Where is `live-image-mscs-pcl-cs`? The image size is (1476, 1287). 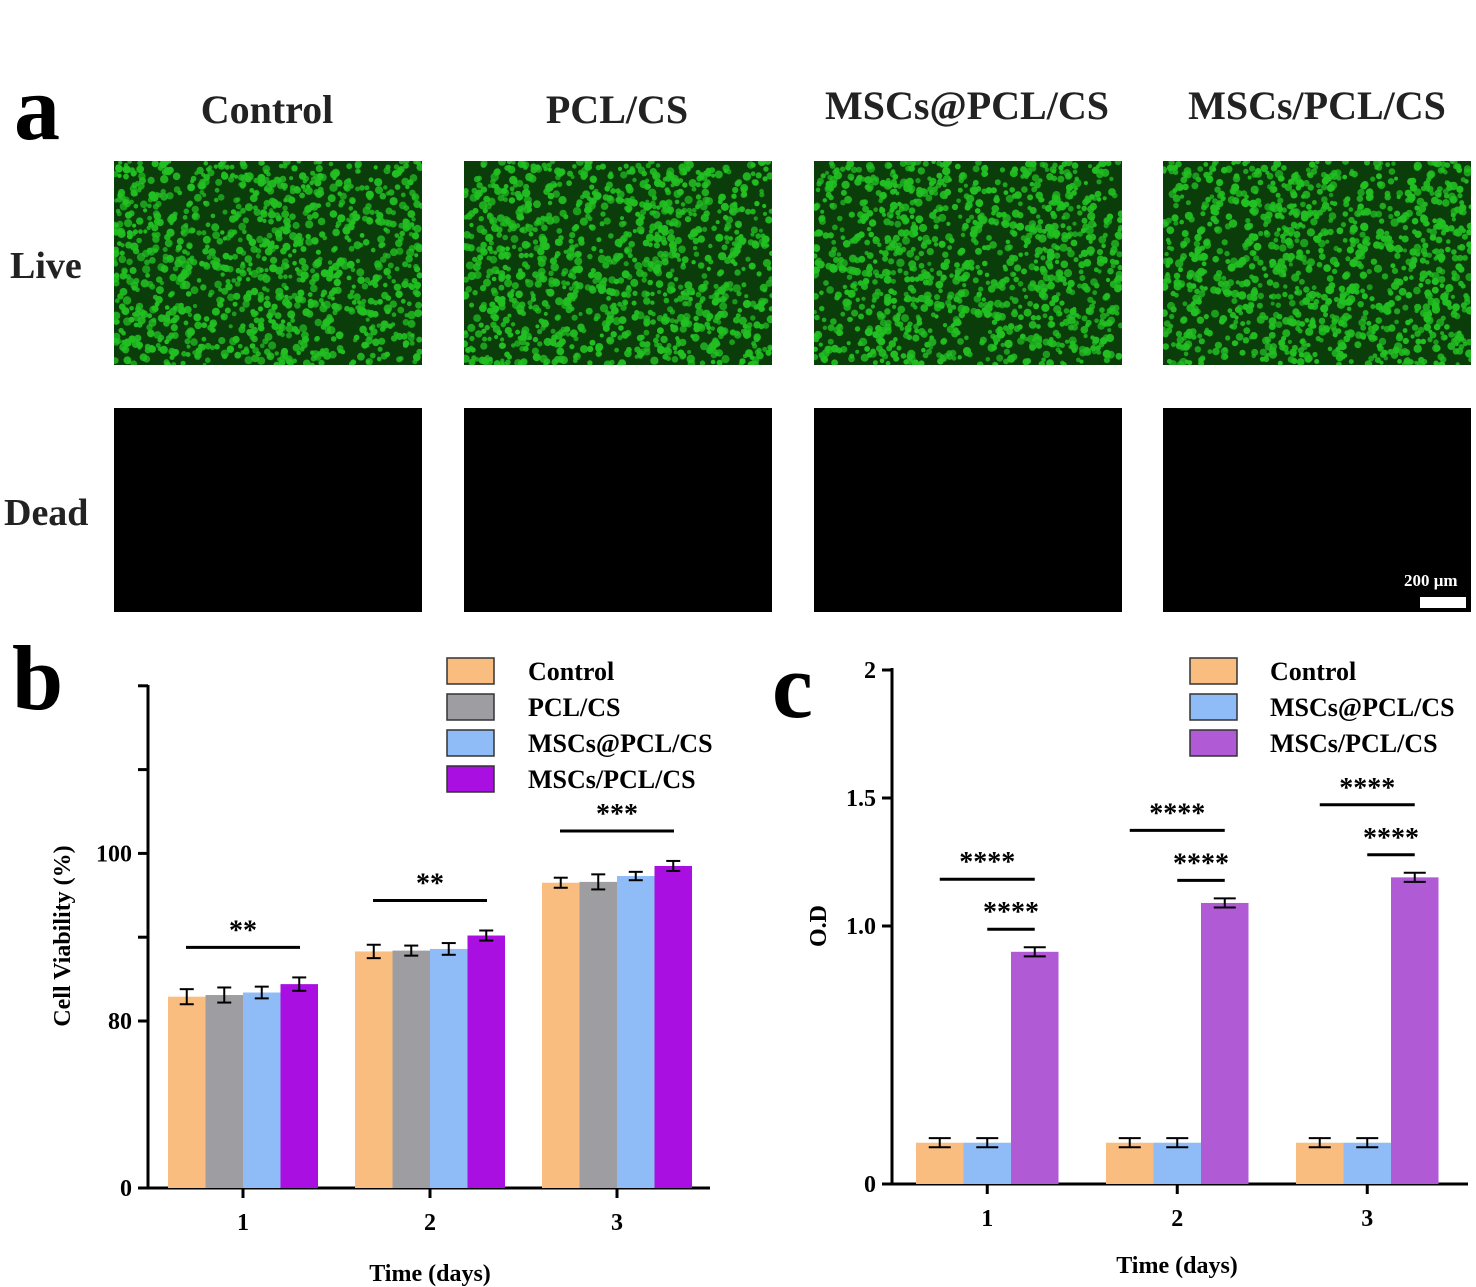
live-image-mscs-pcl-cs is located at coordinates (1317, 263).